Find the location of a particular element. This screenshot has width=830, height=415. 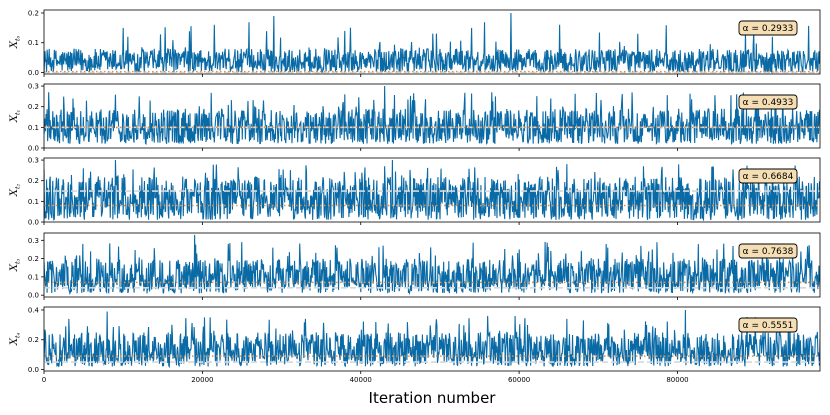

x-tick-label-1: 20000 is located at coordinates (202, 380).